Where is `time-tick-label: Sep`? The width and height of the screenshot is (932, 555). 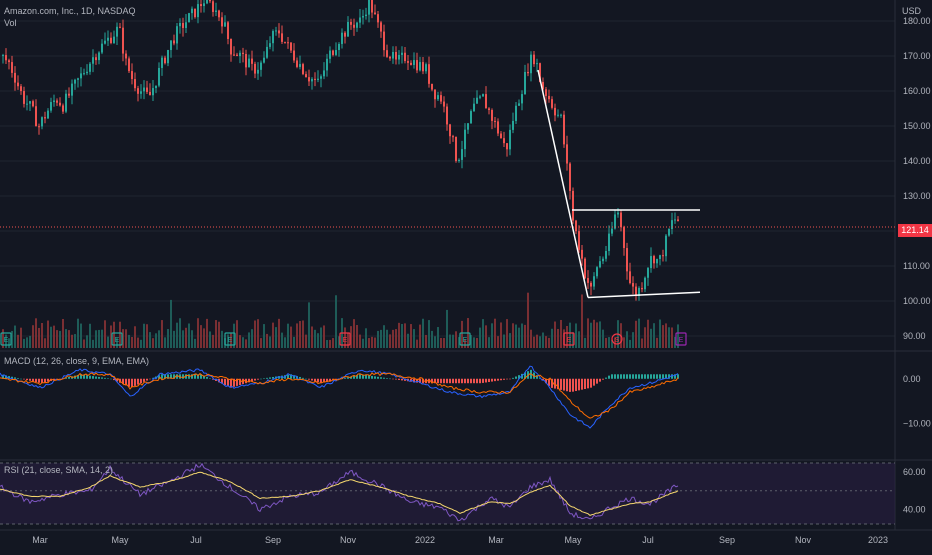 time-tick-label: Sep is located at coordinates (727, 540).